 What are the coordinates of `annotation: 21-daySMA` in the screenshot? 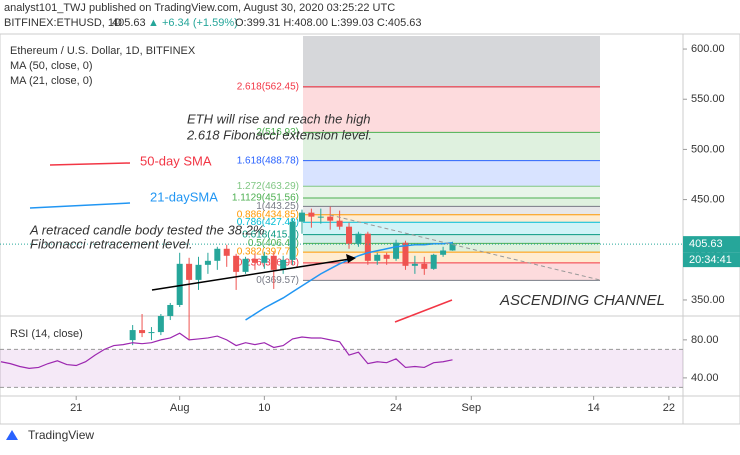 It's located at (184, 196).